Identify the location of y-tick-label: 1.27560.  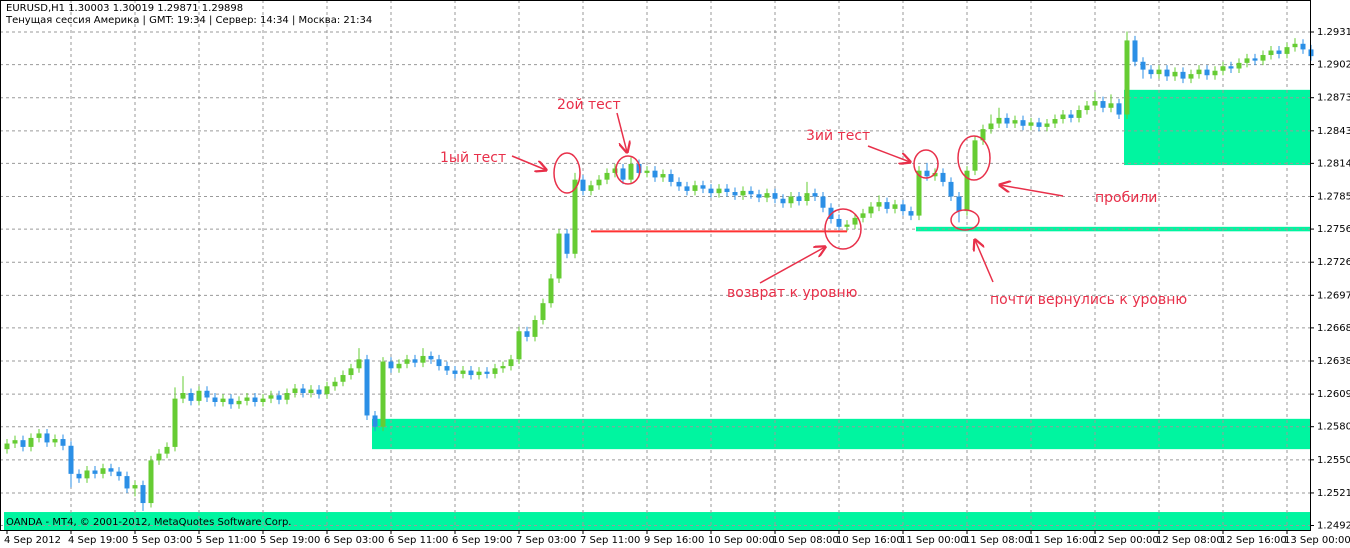
(1333, 229).